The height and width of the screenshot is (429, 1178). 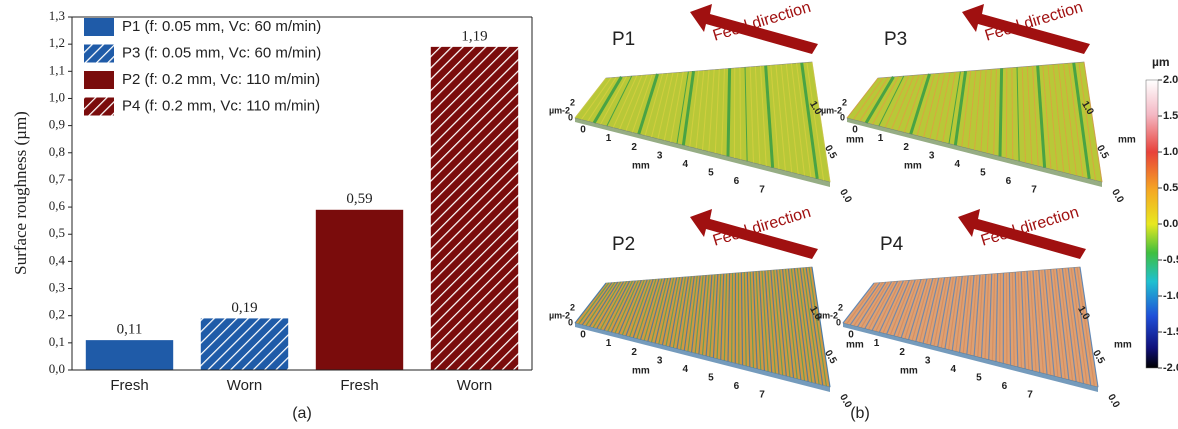 What do you see at coordinates (1170, 296) in the screenshot?
I see `colorbar-tick-label: -1.0` at bounding box center [1170, 296].